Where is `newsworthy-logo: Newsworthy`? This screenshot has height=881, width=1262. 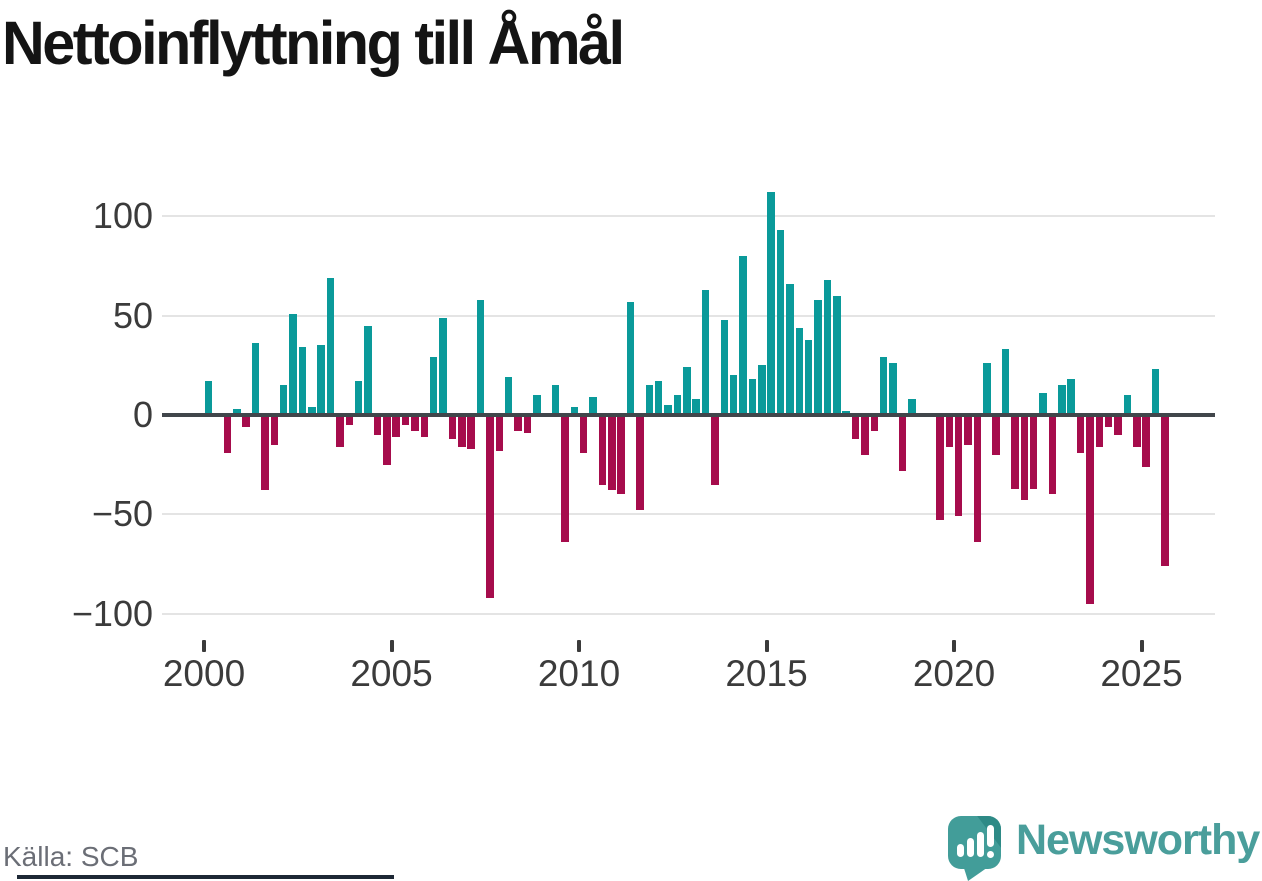 newsworthy-logo: Newsworthy is located at coordinates (1104, 845).